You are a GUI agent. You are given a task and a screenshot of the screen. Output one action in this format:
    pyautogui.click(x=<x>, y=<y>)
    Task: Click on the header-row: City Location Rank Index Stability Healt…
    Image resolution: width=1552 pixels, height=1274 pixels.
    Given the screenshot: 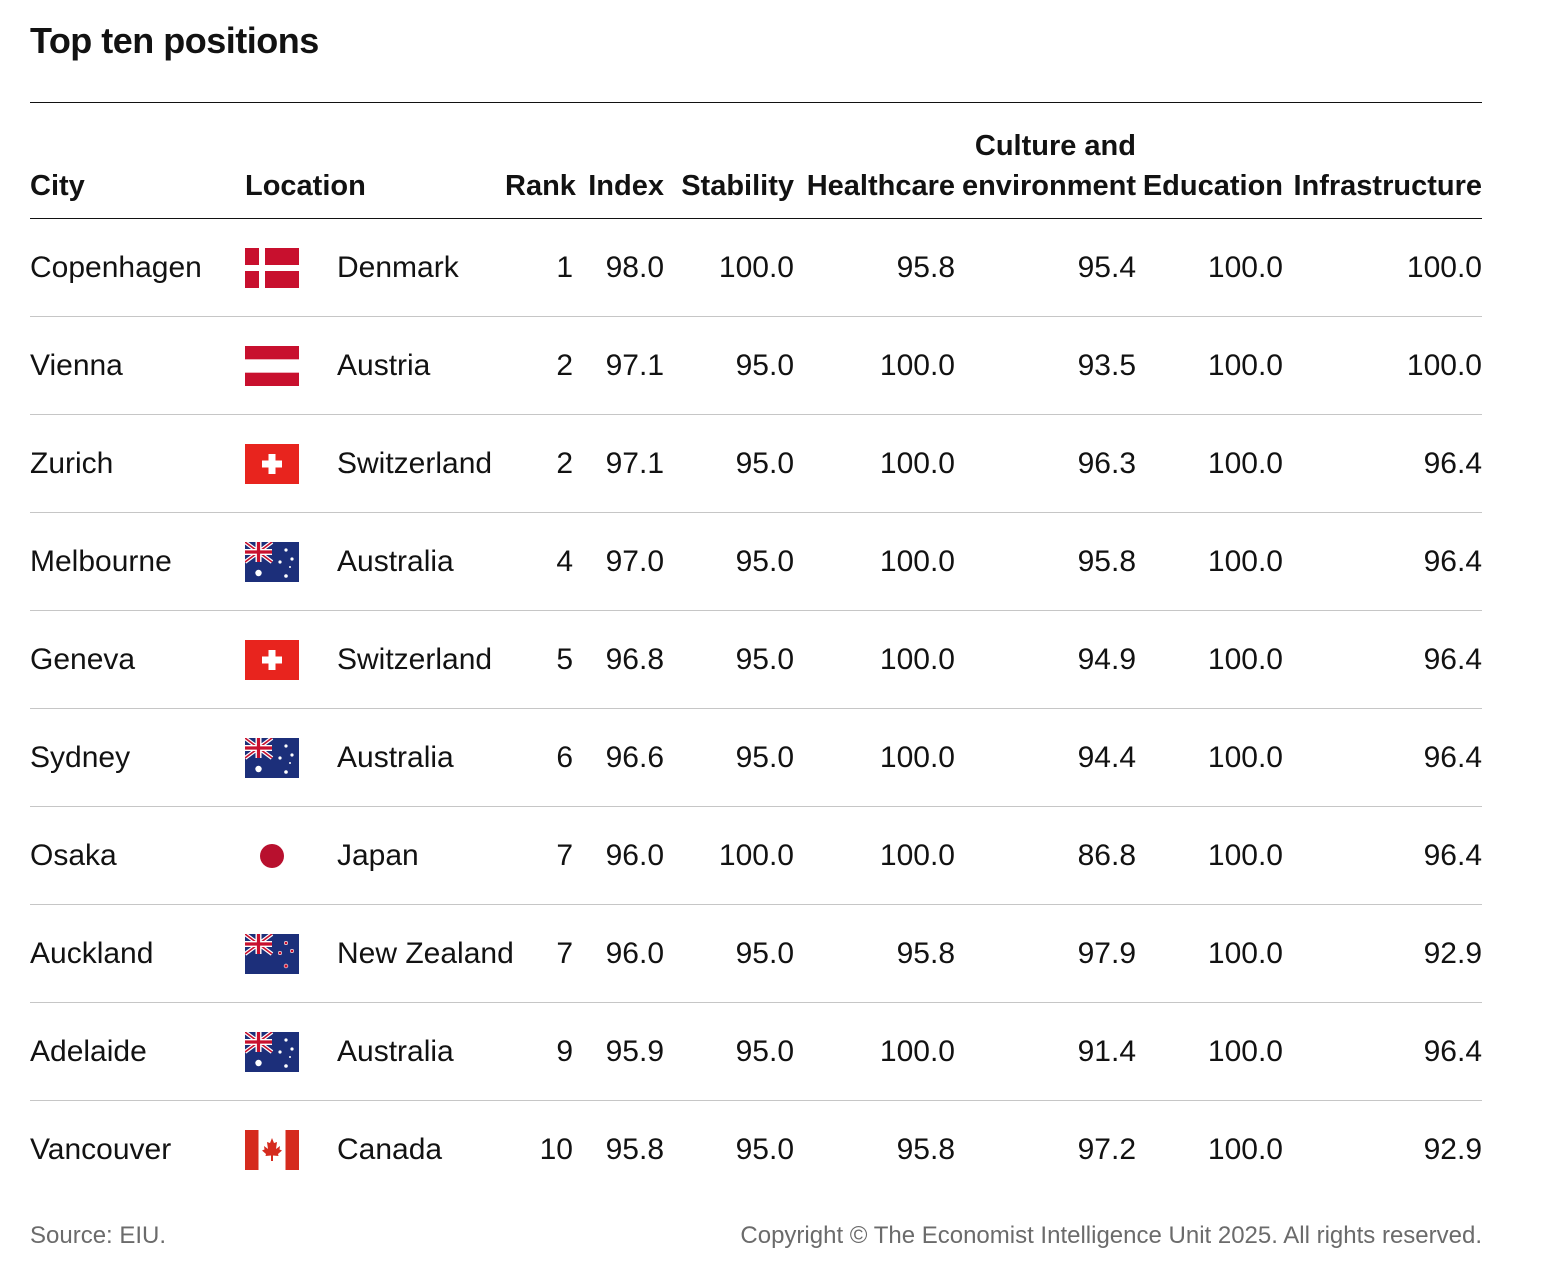 What is the action you would take?
    pyautogui.click(x=756, y=169)
    